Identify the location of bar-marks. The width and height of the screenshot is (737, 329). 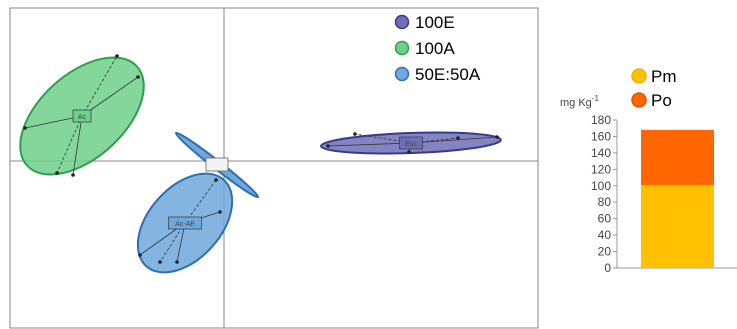
(677, 198).